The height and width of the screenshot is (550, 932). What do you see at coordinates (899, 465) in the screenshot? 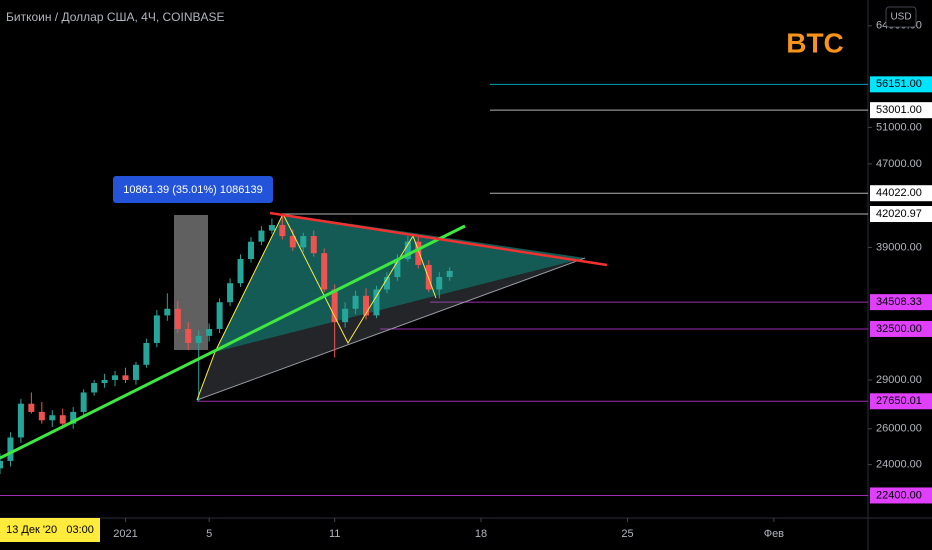
I see `y-tick-label: 24000.00` at bounding box center [899, 465].